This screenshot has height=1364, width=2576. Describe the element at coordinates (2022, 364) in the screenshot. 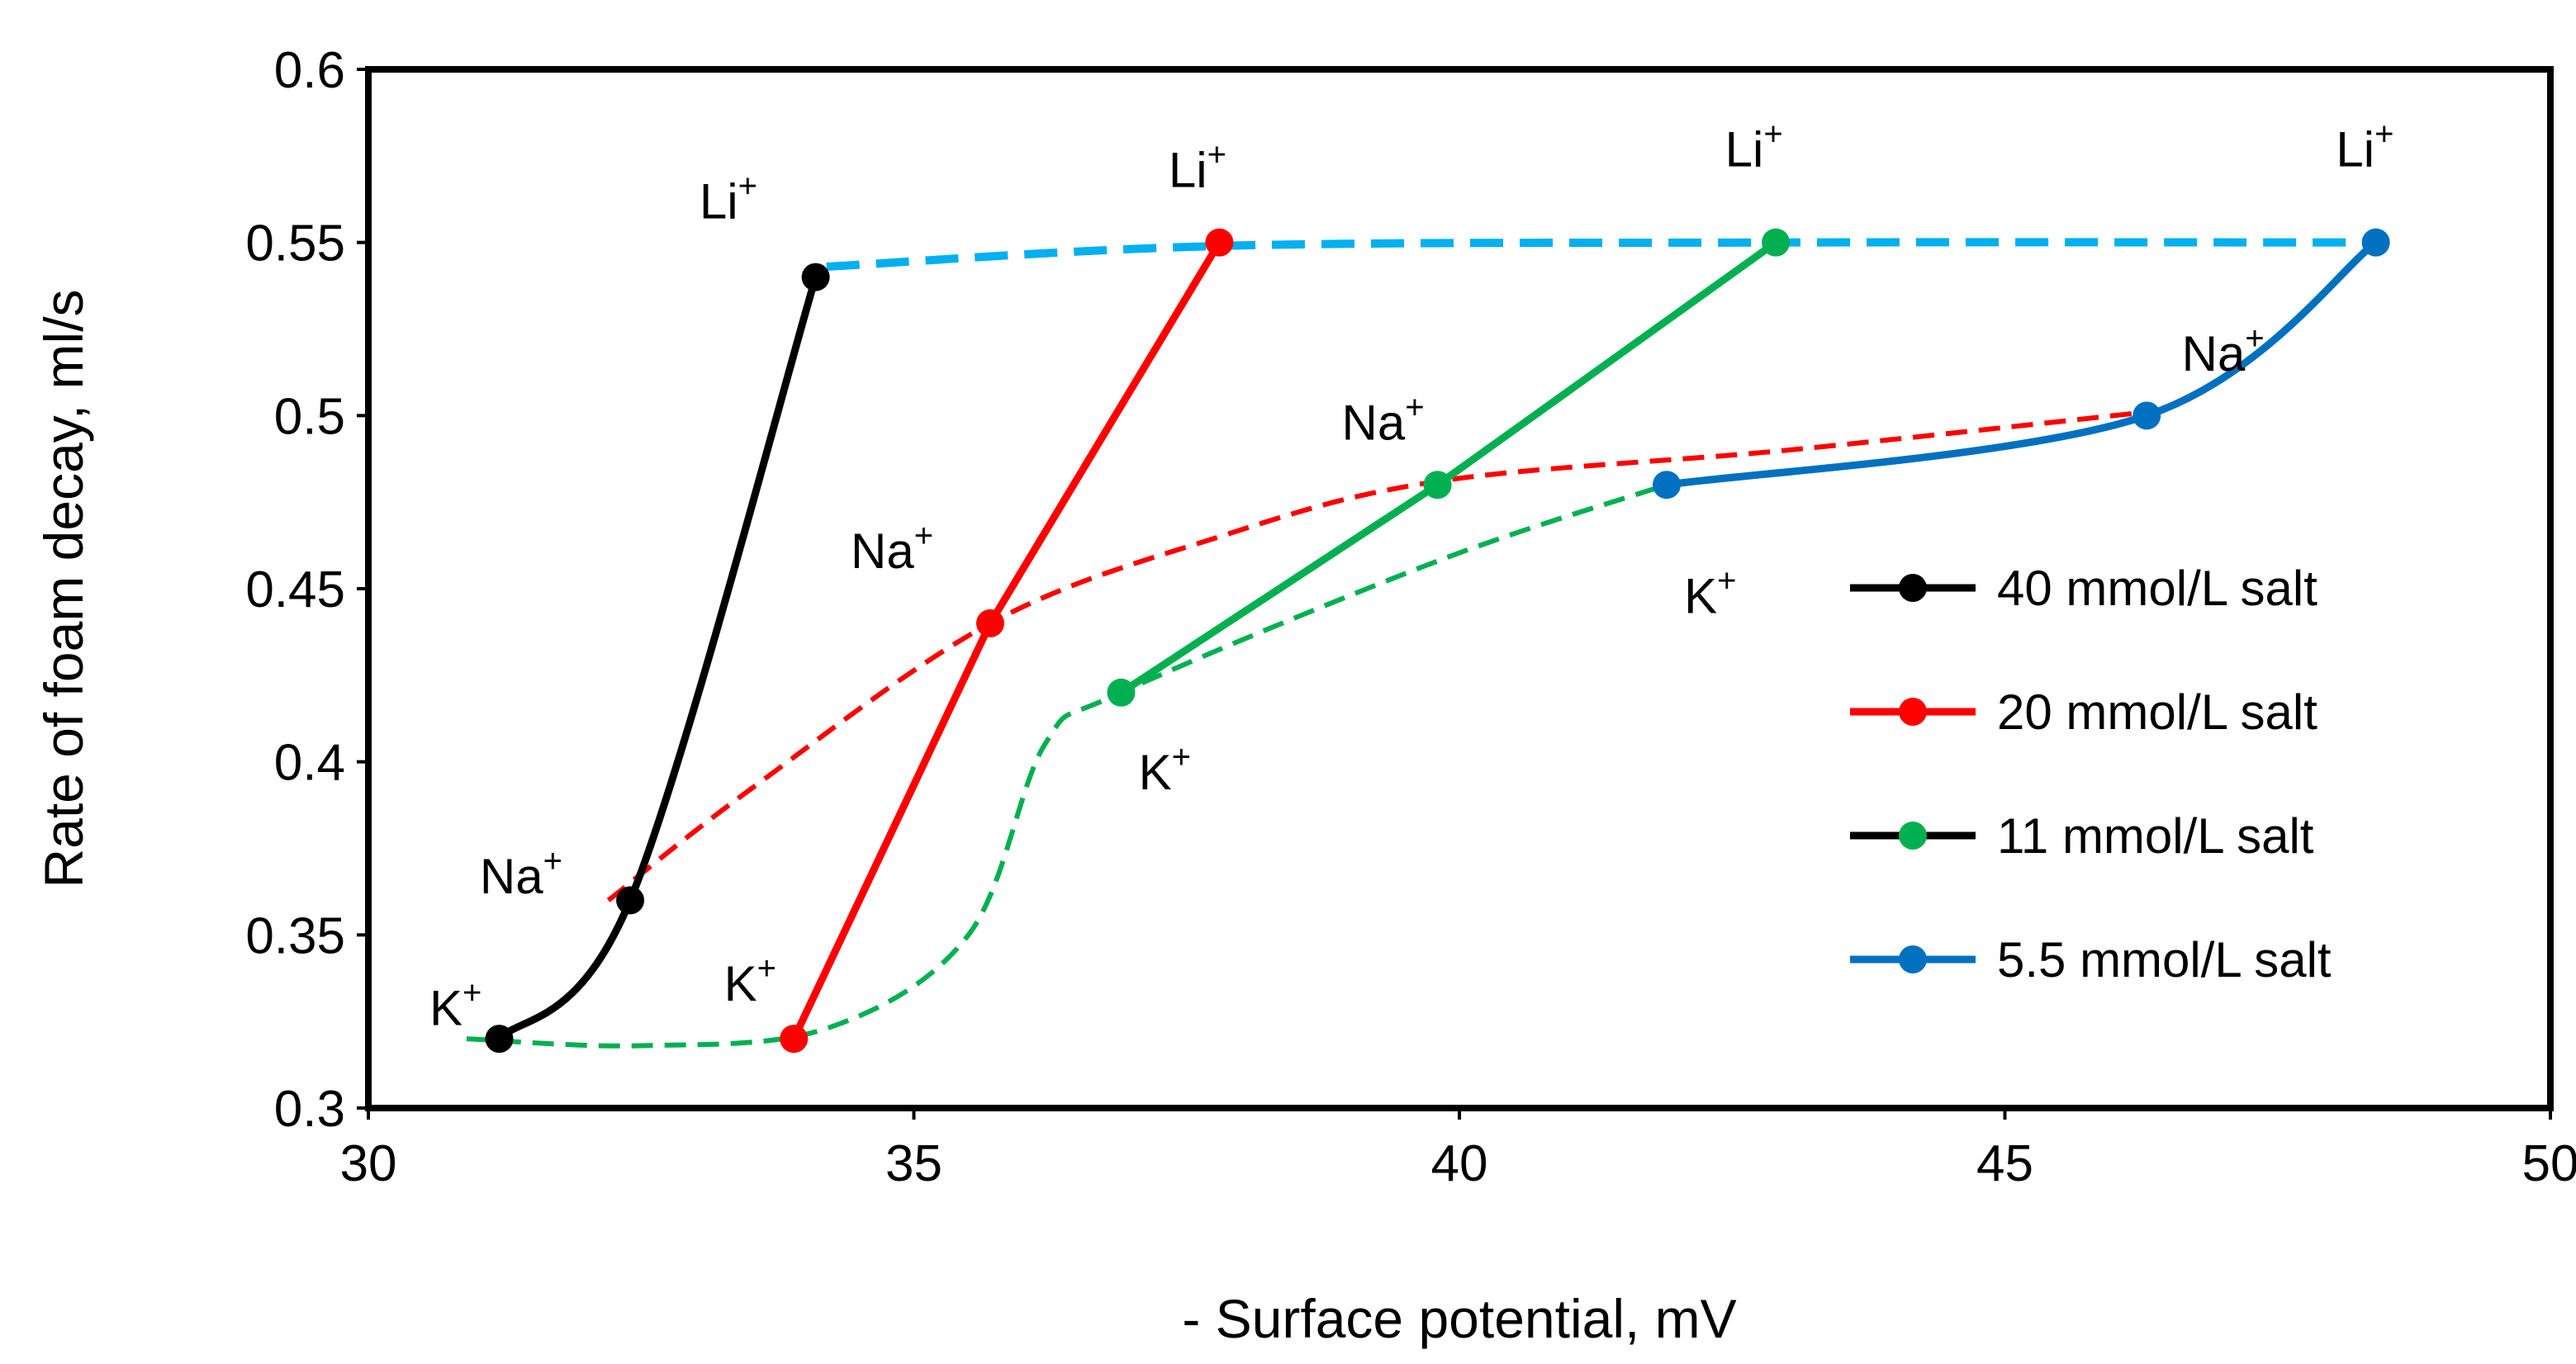

I see `series-line-5-5-mmol-l-salt` at that location.